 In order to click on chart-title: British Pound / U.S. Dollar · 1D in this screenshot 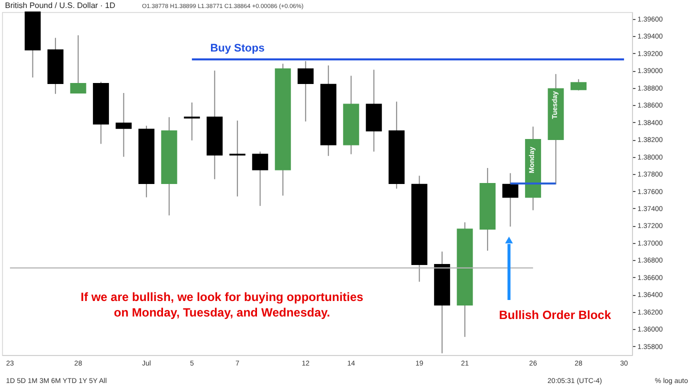, I will do `click(60, 5)`.